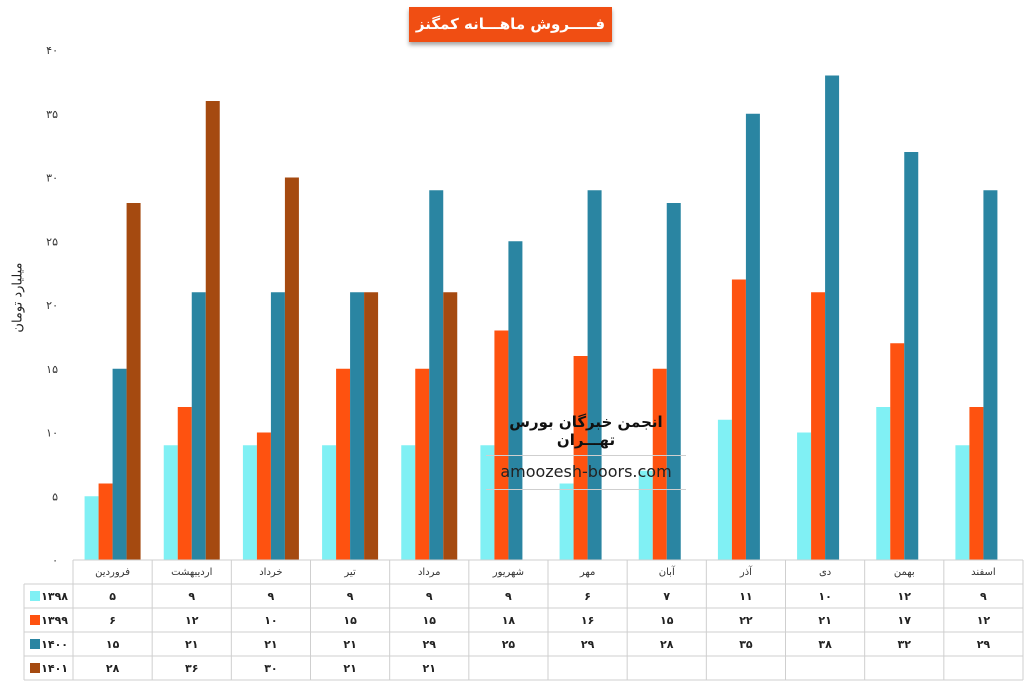  Describe the element at coordinates (191, 668) in the screenshot. I see `data-label: ۳۶` at that location.